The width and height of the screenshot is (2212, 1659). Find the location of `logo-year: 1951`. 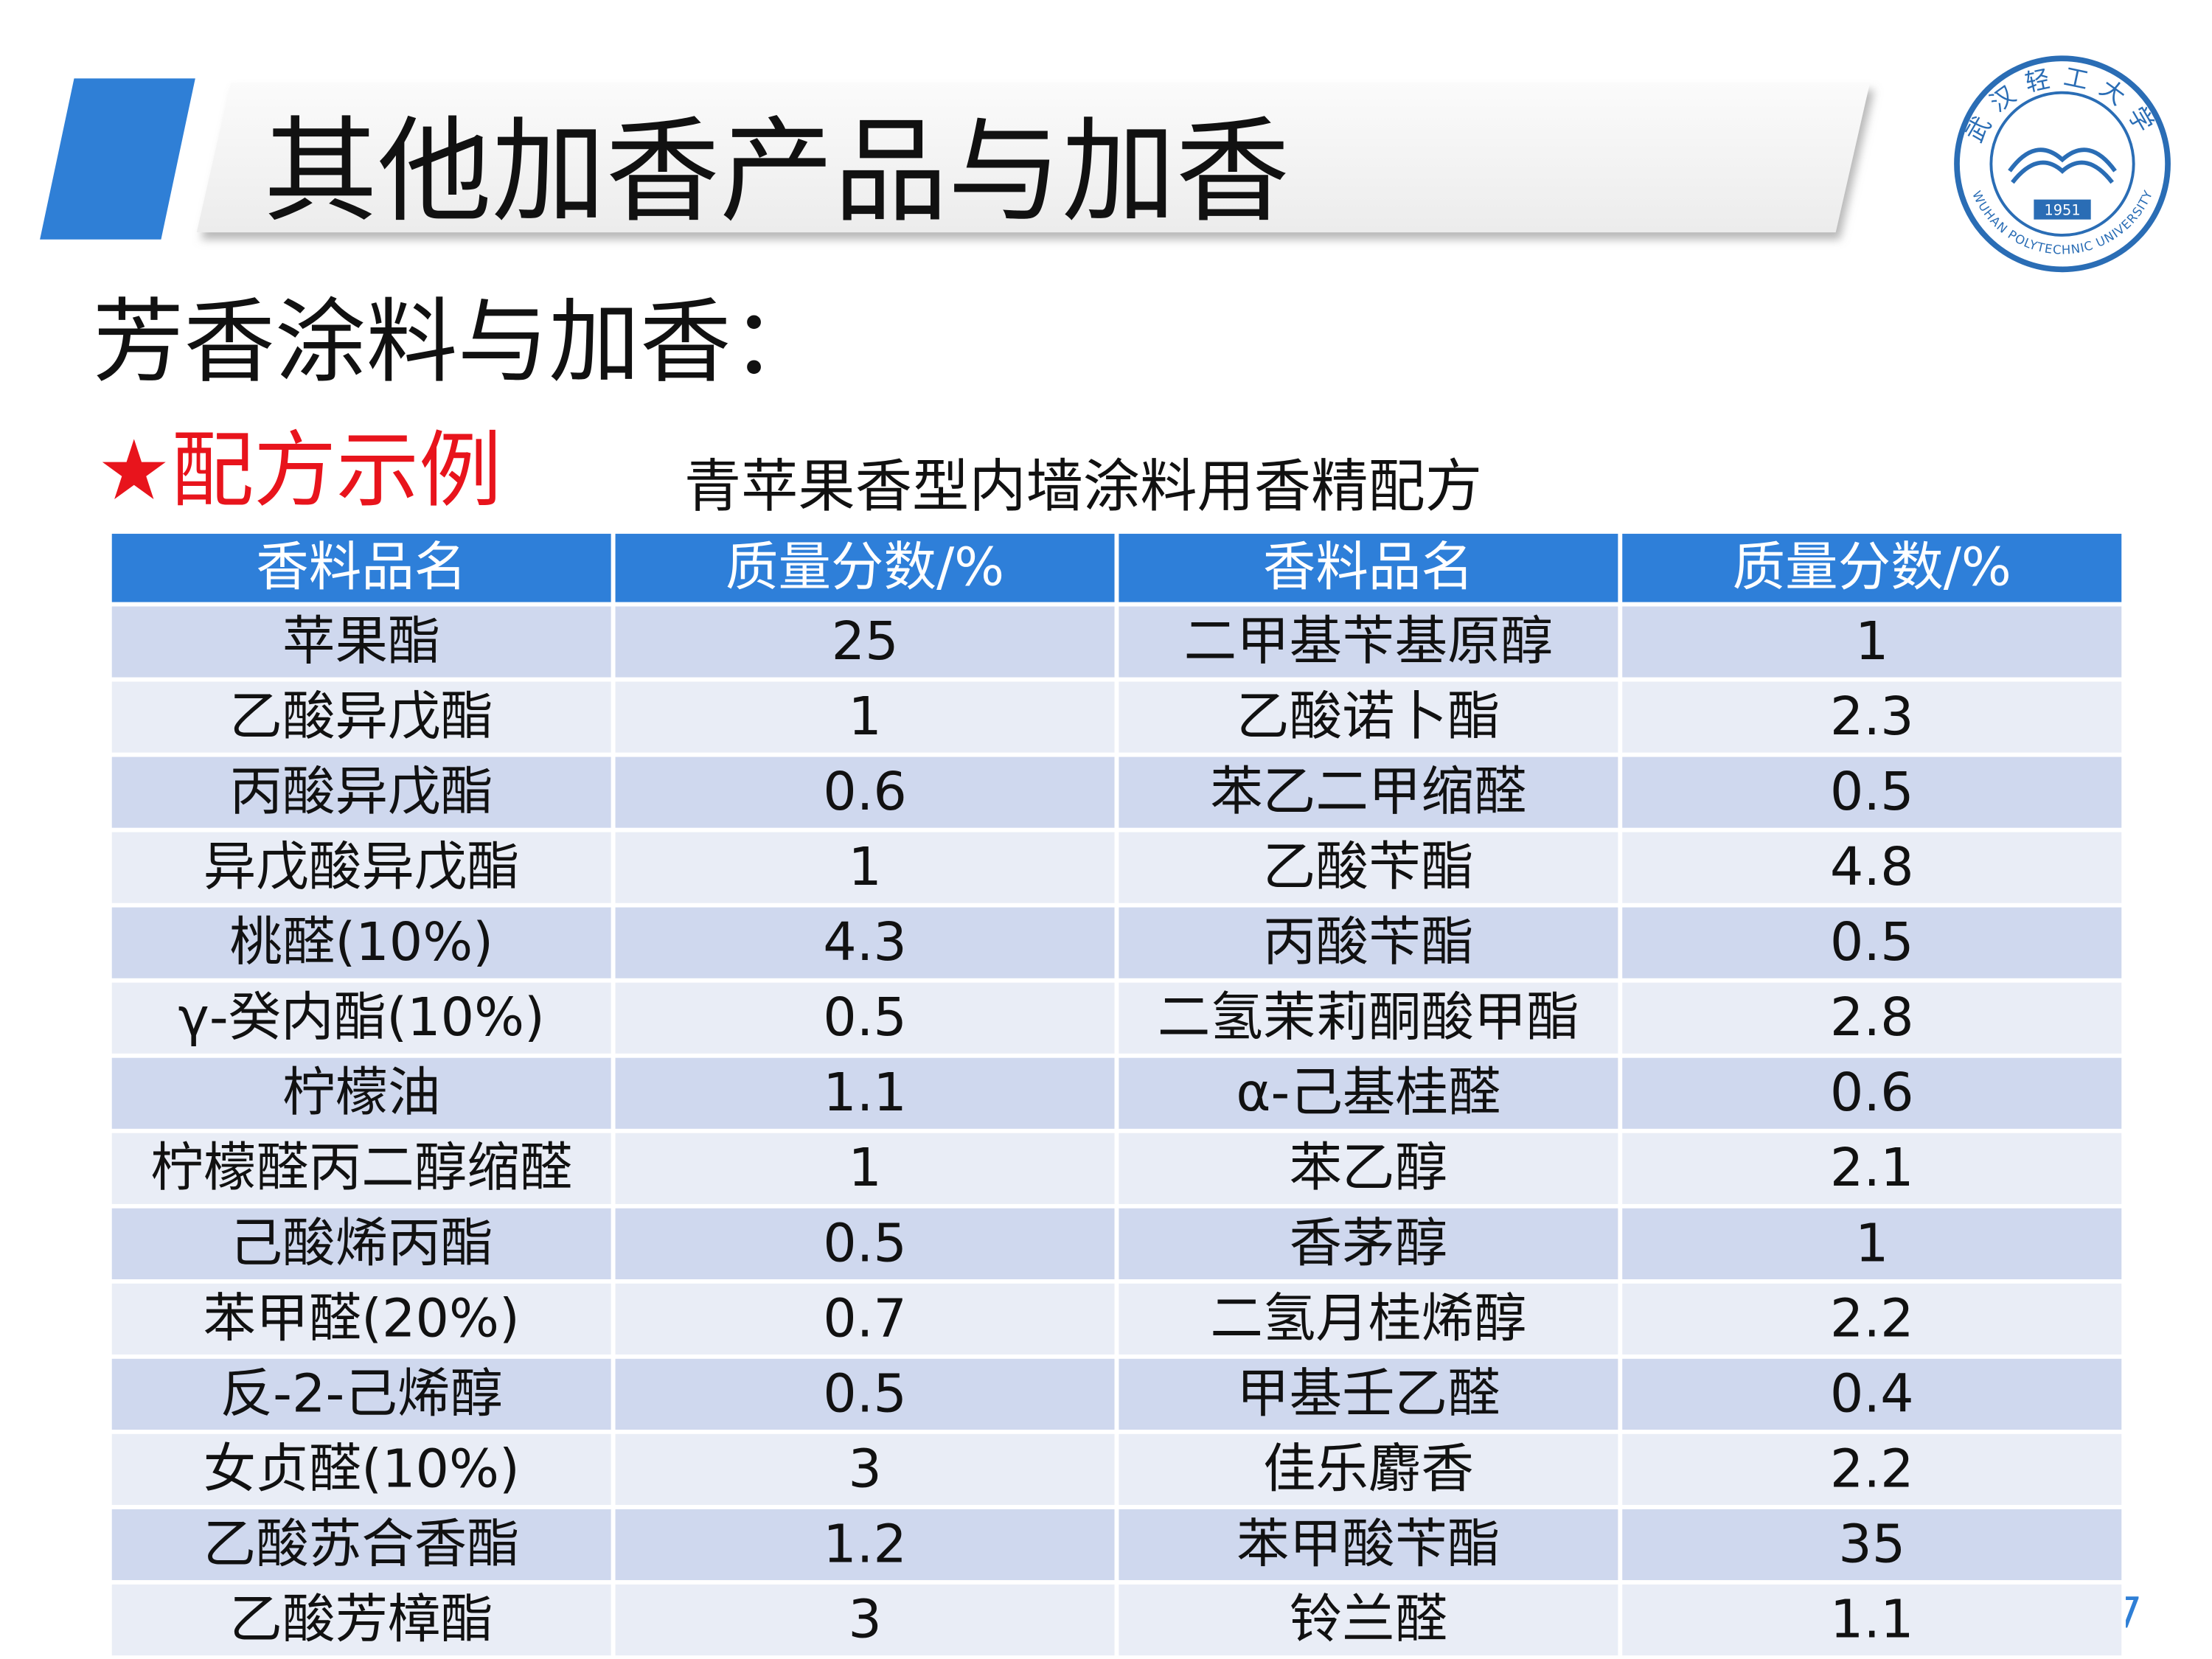

logo-year: 1951 is located at coordinates (2062, 210).